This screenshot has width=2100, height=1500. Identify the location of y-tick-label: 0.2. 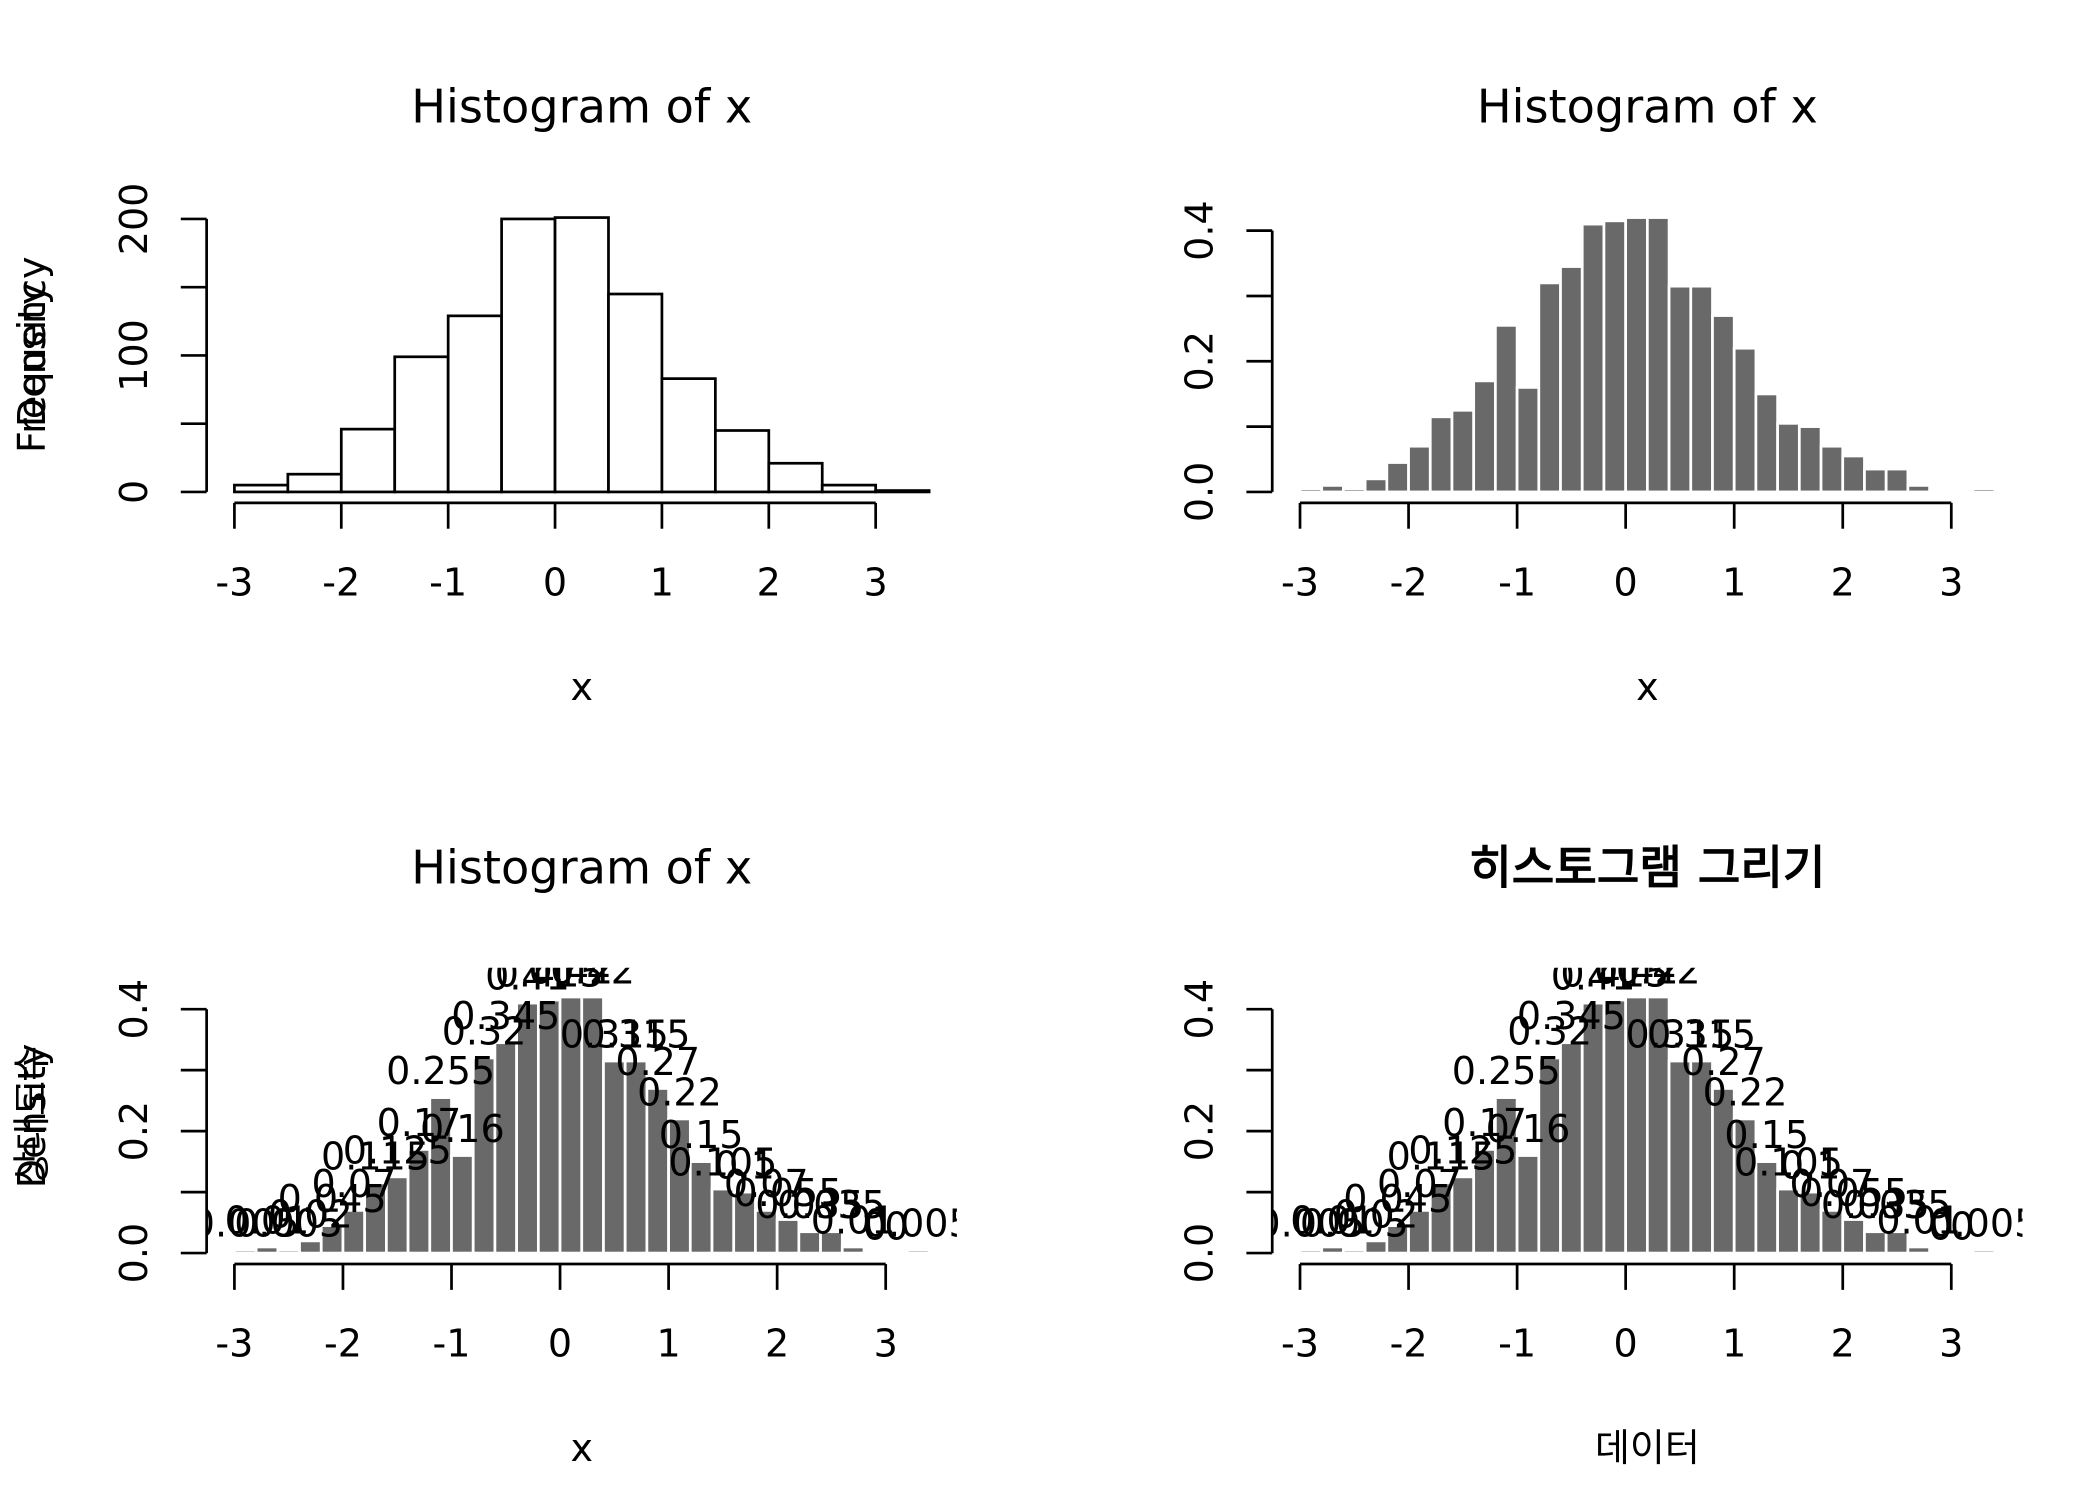
(1199, 1131).